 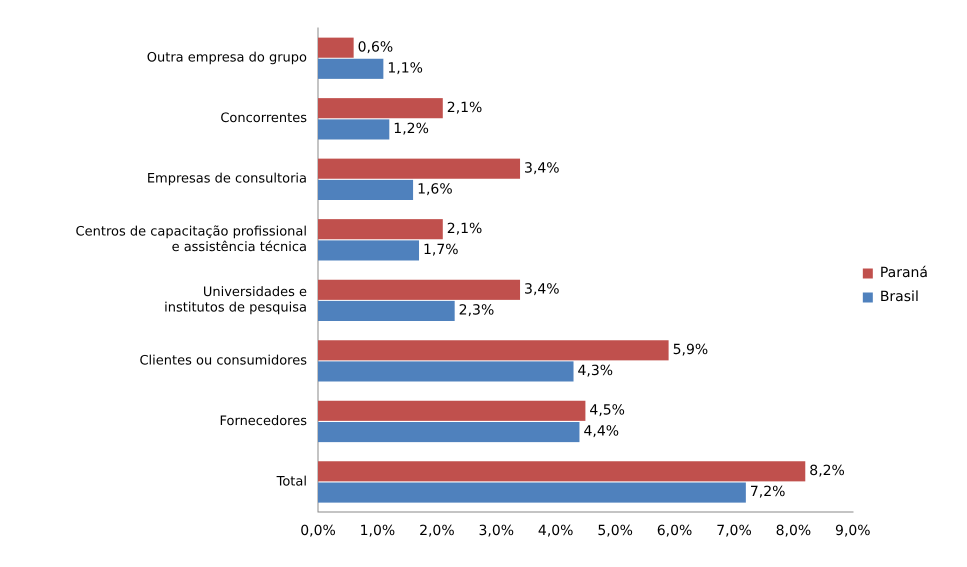 I want to click on data-label: 2,3%, so click(x=476, y=310).